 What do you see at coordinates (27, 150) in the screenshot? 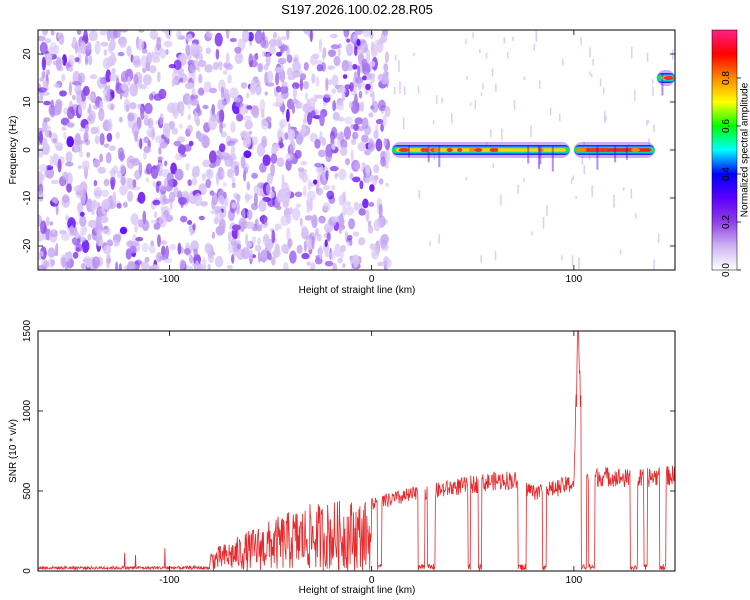
I see `y-tick-label: 0` at bounding box center [27, 150].